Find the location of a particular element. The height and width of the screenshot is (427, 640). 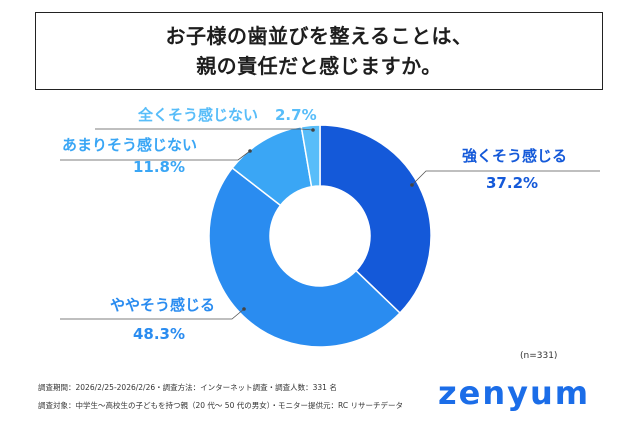

category-label-4: 全くそう感じない is located at coordinates (197, 115).